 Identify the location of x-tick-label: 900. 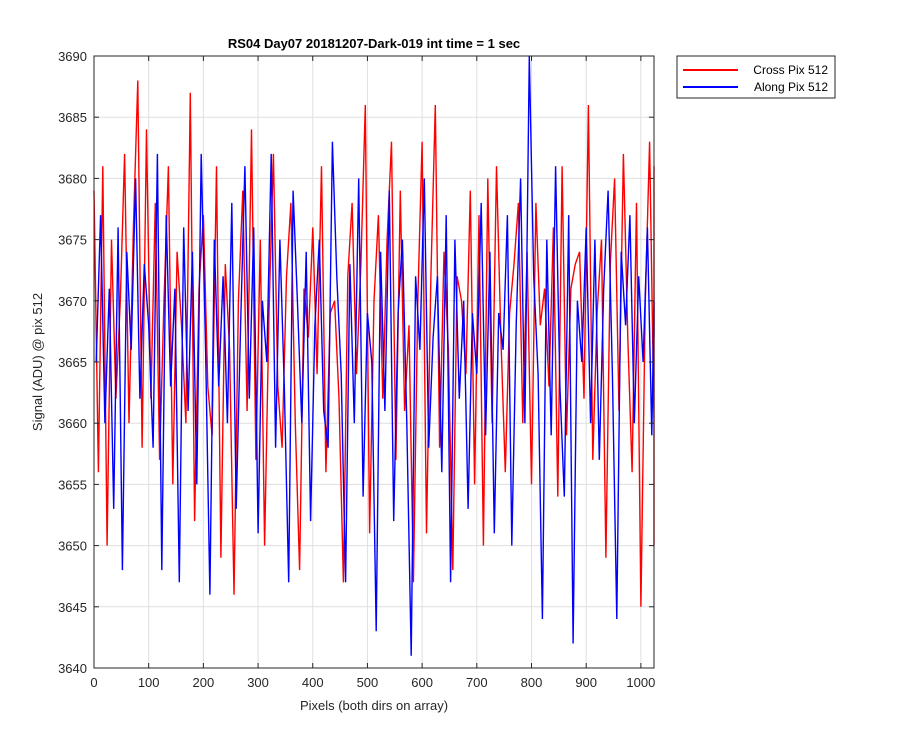
(586, 682).